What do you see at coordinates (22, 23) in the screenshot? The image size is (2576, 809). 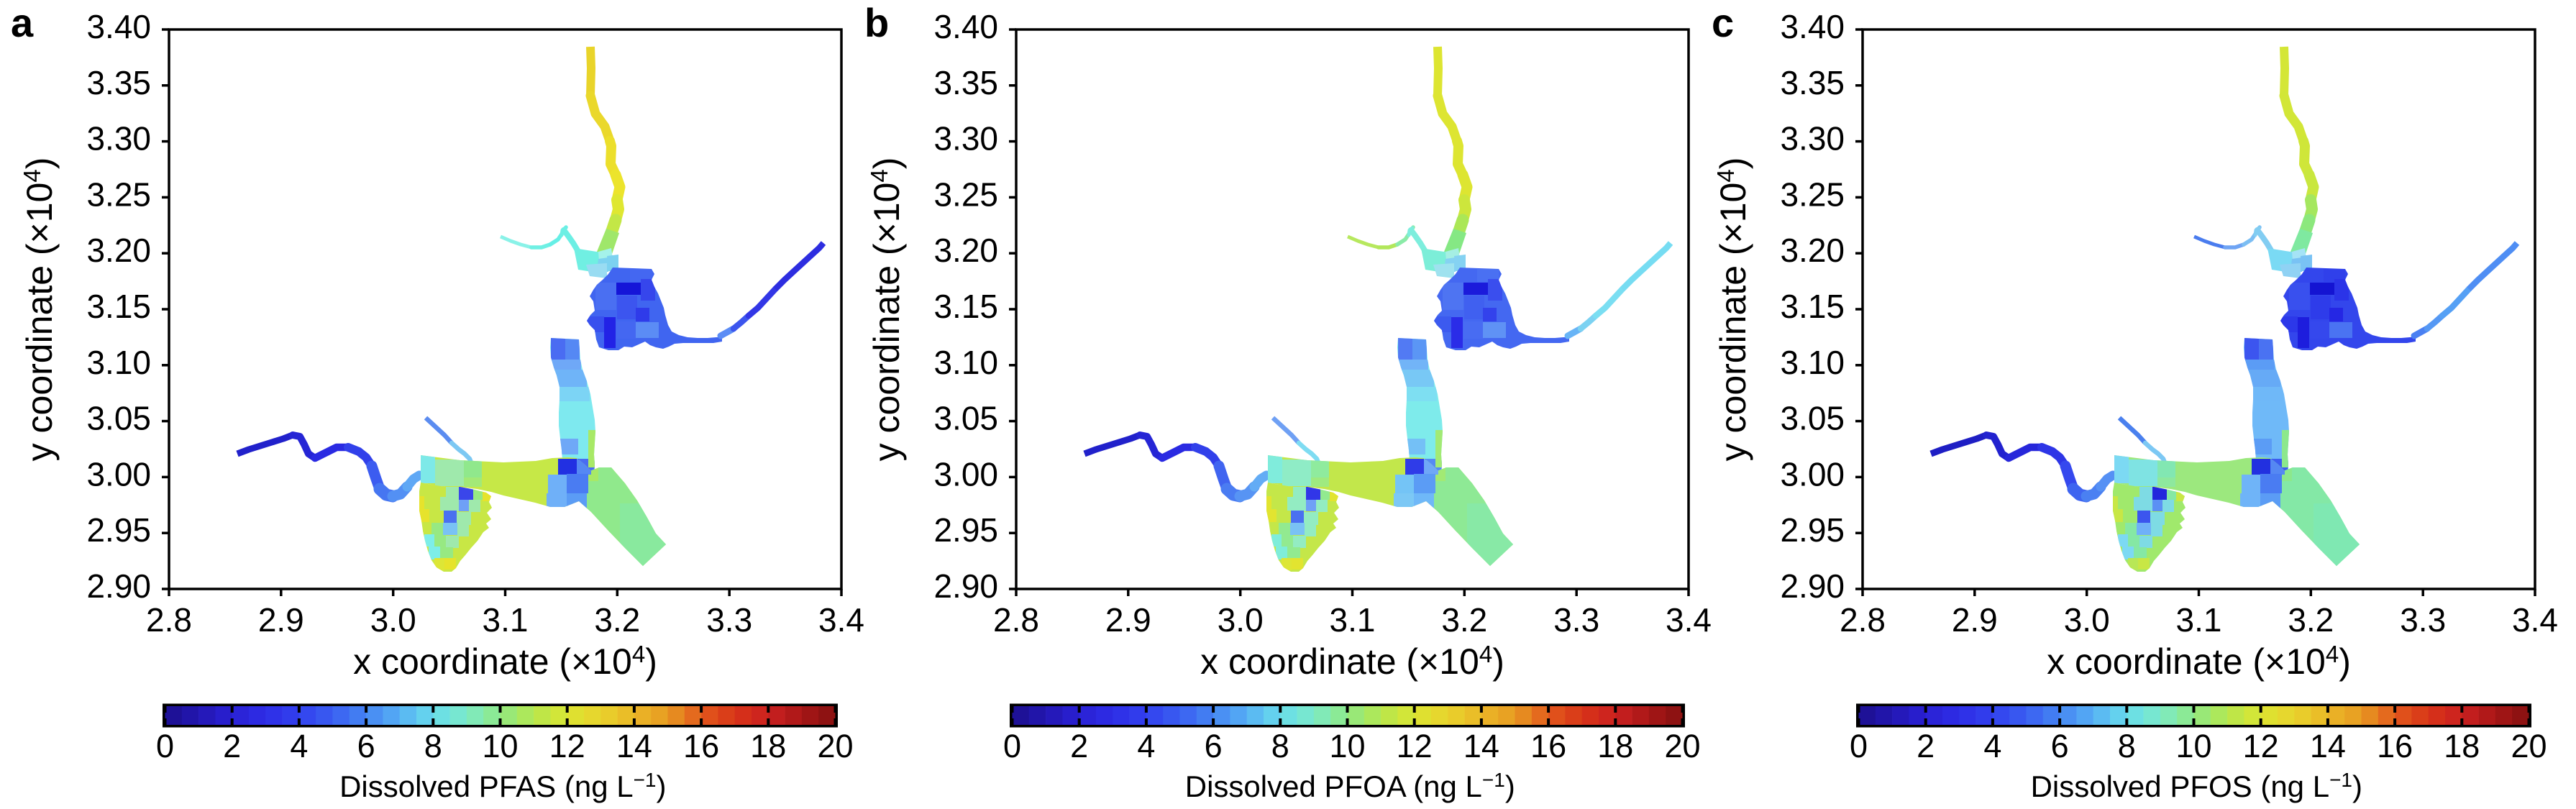 I see `svg-text: a` at bounding box center [22, 23].